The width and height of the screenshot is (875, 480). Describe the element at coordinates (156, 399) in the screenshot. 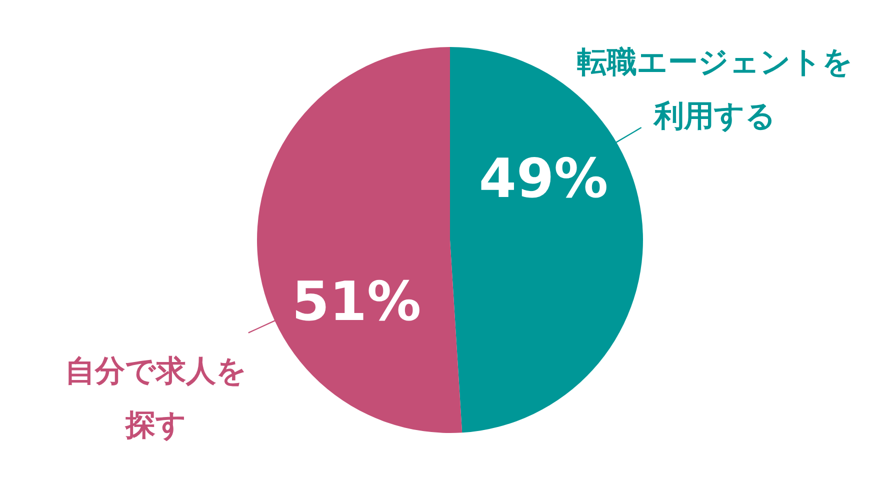

I see `slice-label: 自分で求人を探す` at that location.